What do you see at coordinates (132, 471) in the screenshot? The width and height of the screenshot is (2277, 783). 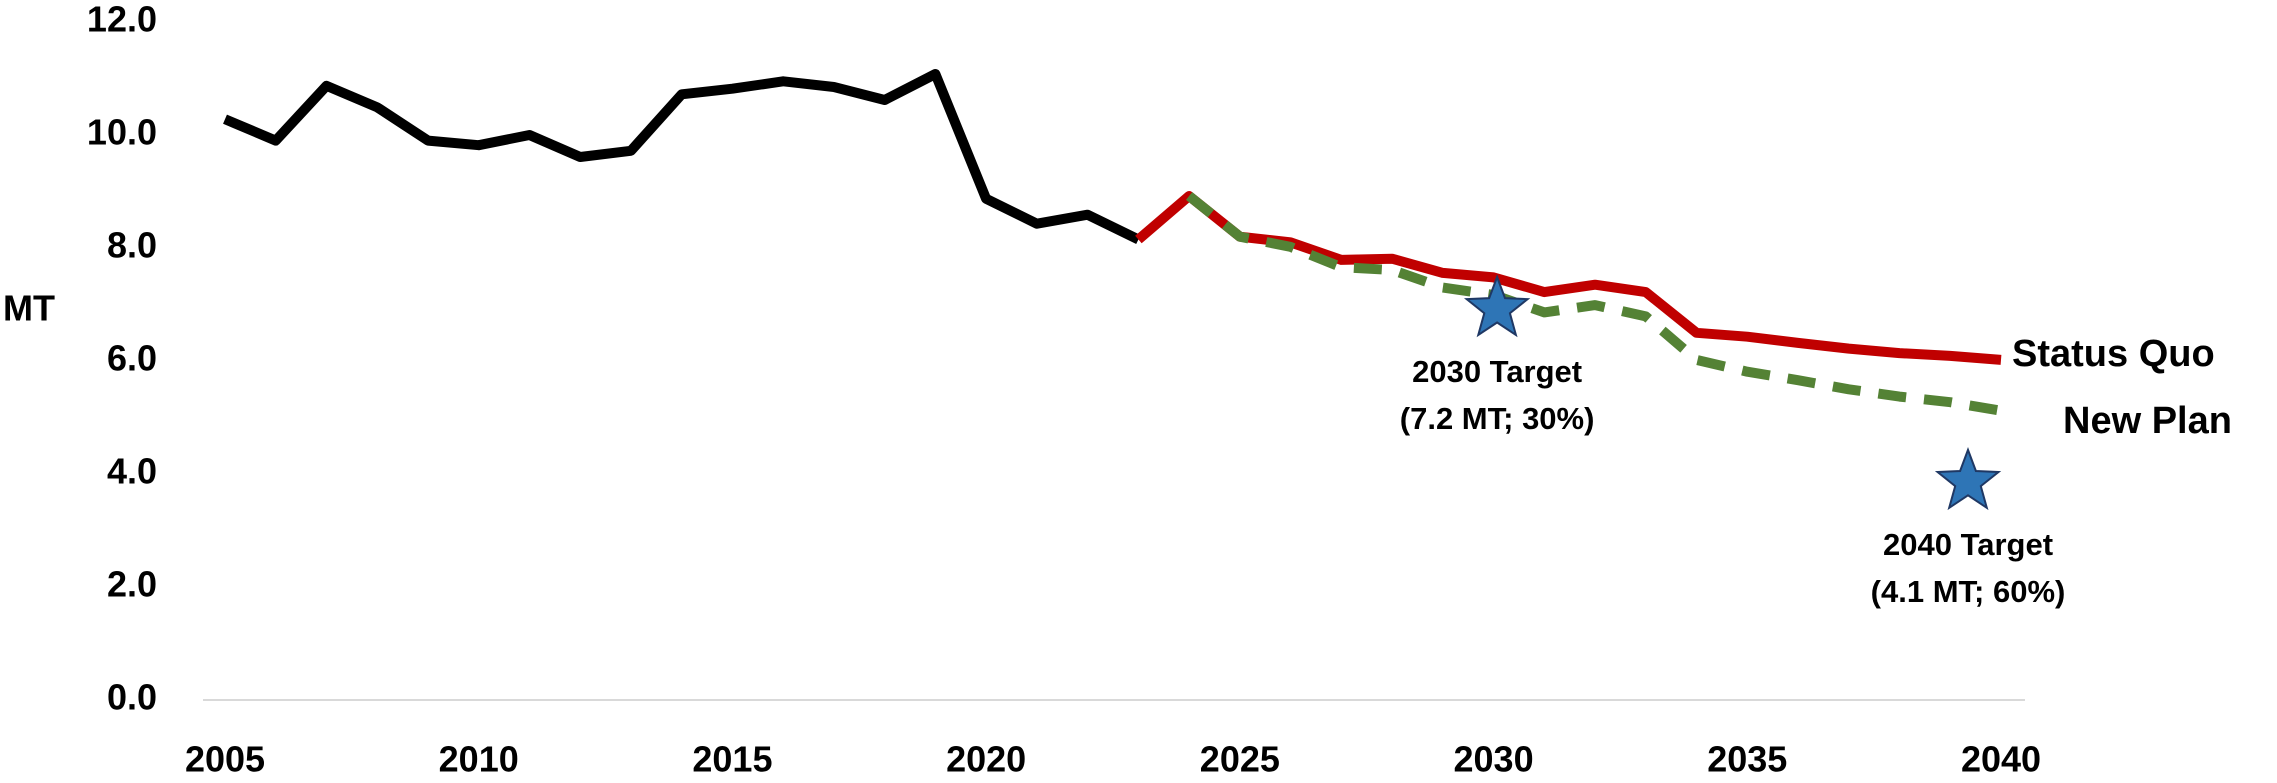 I see `y-tick-label: 4.0` at bounding box center [132, 471].